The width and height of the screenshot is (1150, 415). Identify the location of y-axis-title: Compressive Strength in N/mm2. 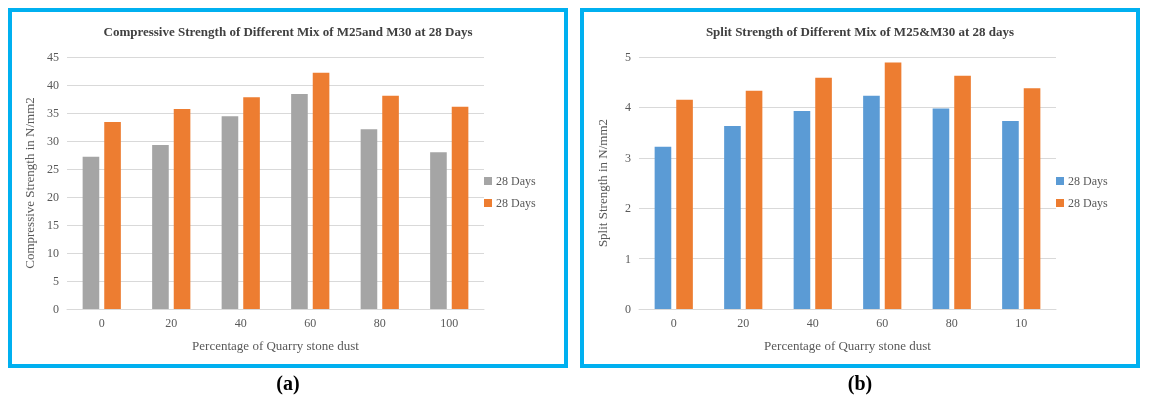
(30, 183).